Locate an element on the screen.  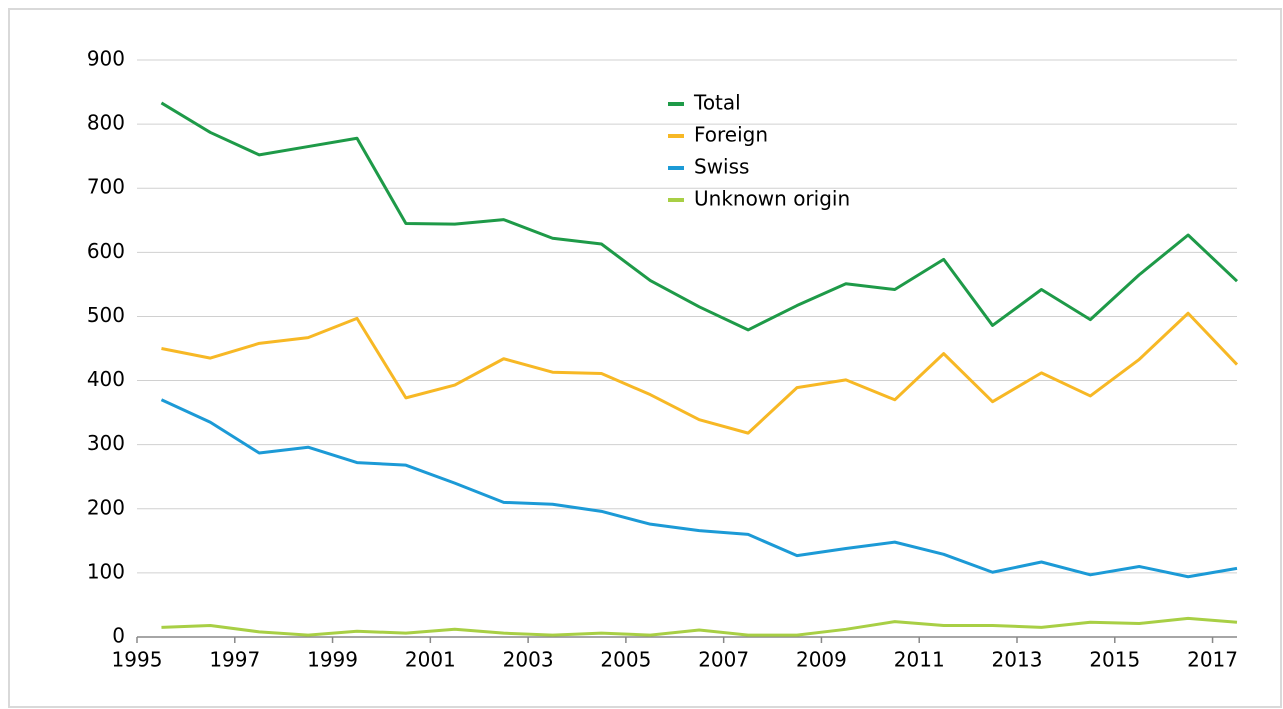
y-tick-label: 200 is located at coordinates (106, 507).